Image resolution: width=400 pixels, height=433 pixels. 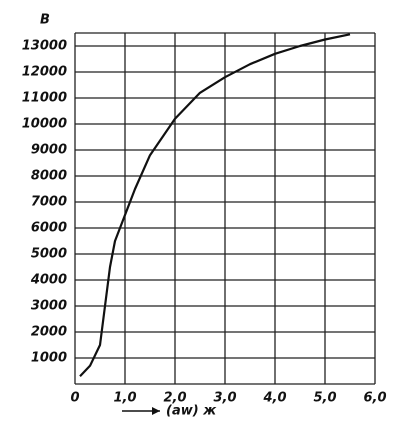 I want to click on x-tick-label: 0, so click(x=74, y=398).